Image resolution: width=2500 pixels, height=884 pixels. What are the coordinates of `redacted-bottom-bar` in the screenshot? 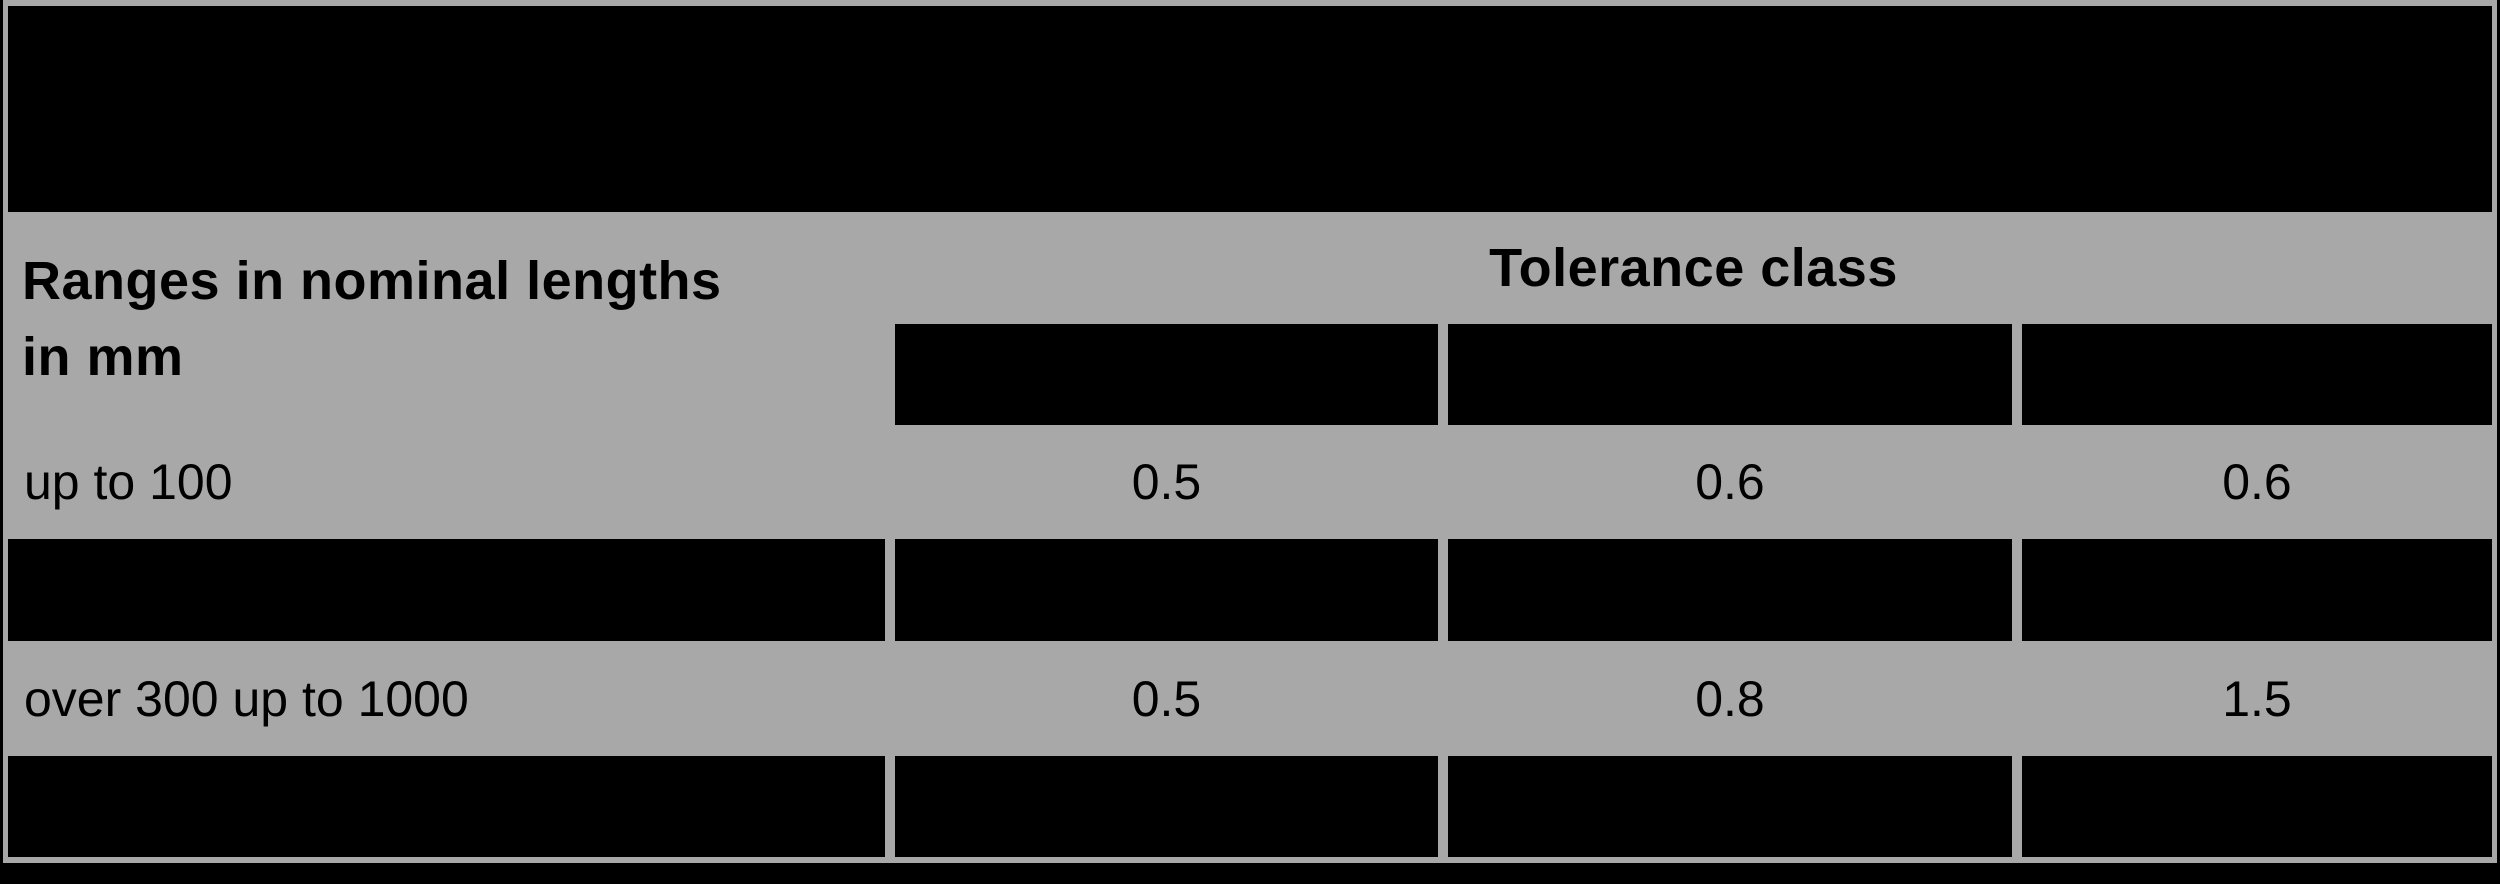 It's located at (1250, 873).